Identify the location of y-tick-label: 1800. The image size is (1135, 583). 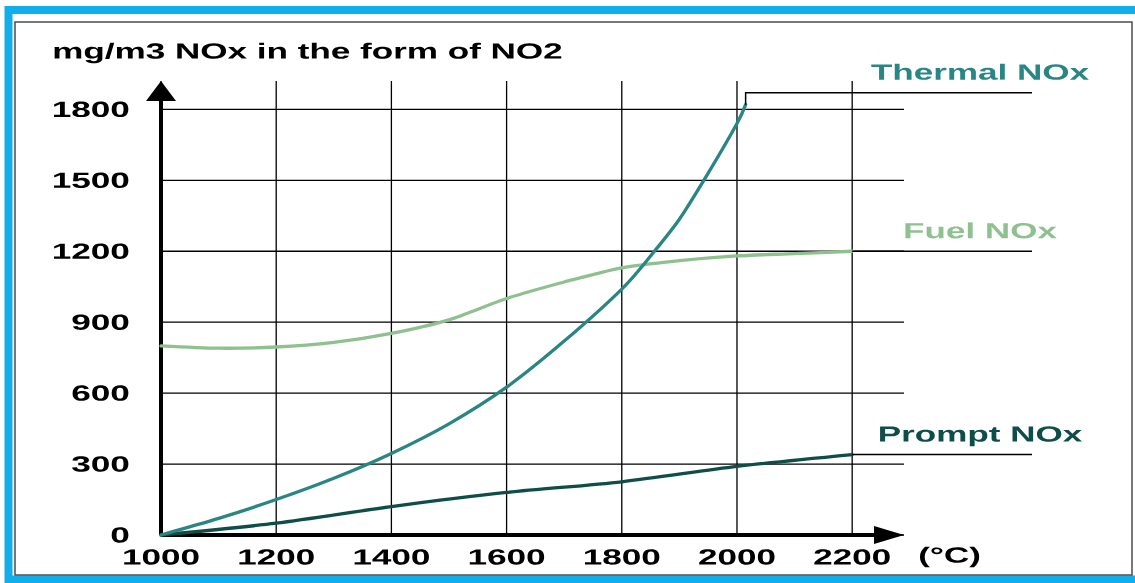
(91, 109).